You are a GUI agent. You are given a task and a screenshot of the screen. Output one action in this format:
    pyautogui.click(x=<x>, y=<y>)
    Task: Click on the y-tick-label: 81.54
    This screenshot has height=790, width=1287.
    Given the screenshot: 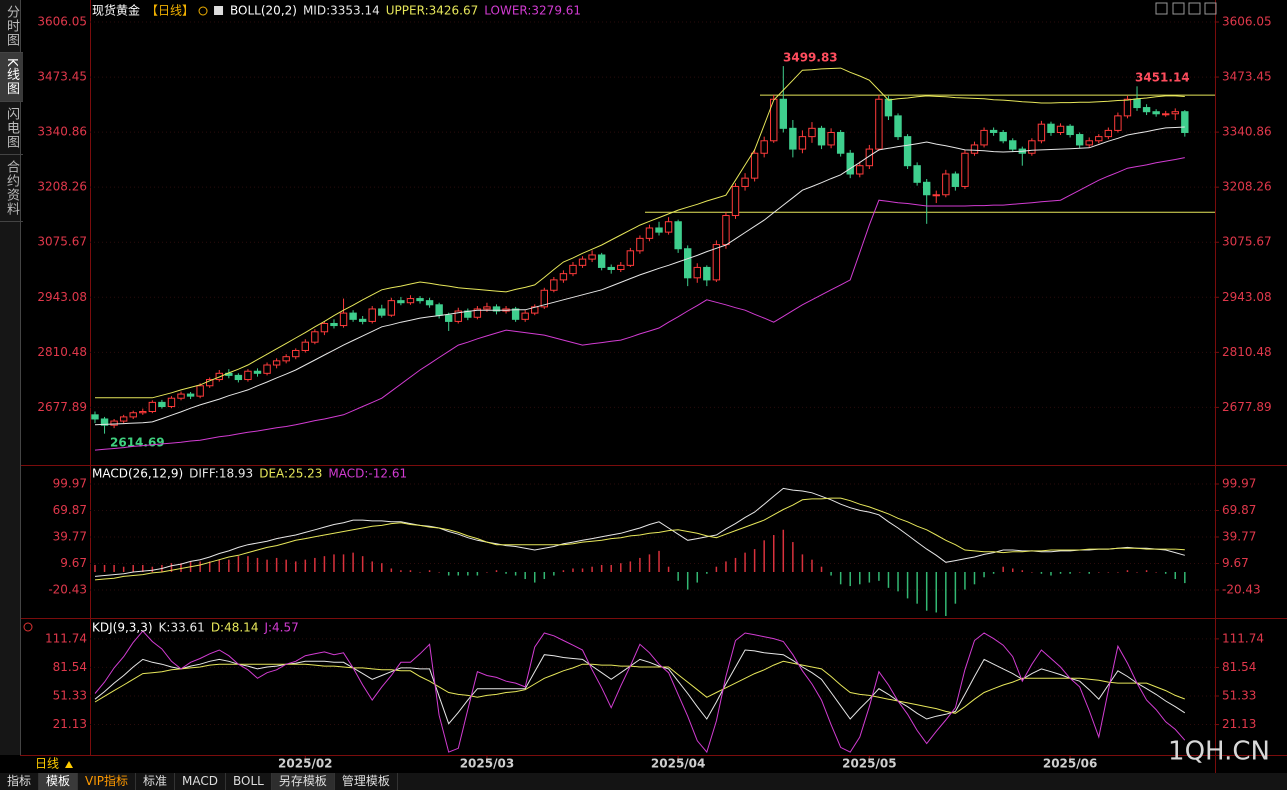 What is the action you would take?
    pyautogui.click(x=70, y=667)
    